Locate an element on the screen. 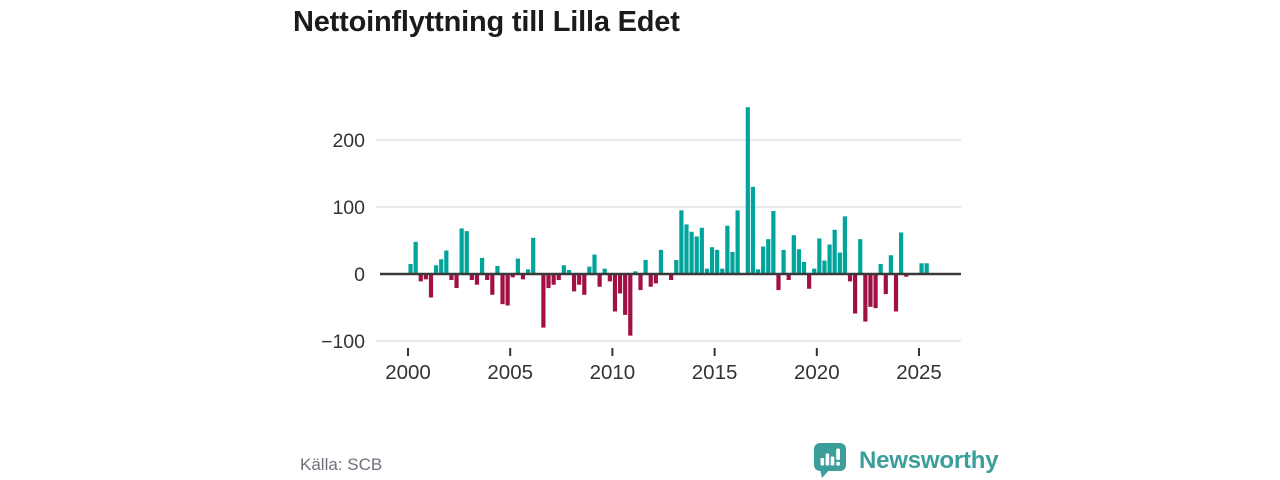  bar-q72 is located at coordinates (778, 282).